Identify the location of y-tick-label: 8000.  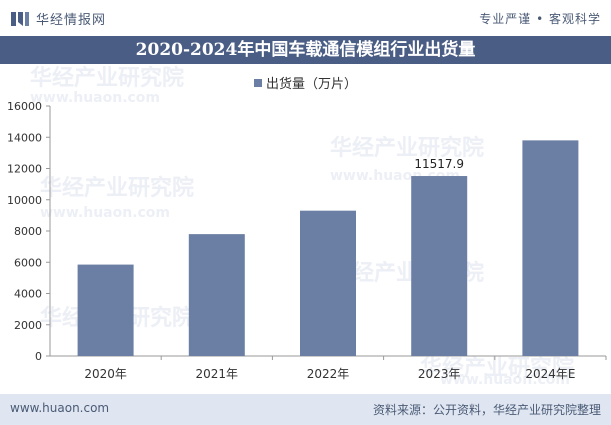
(28, 231).